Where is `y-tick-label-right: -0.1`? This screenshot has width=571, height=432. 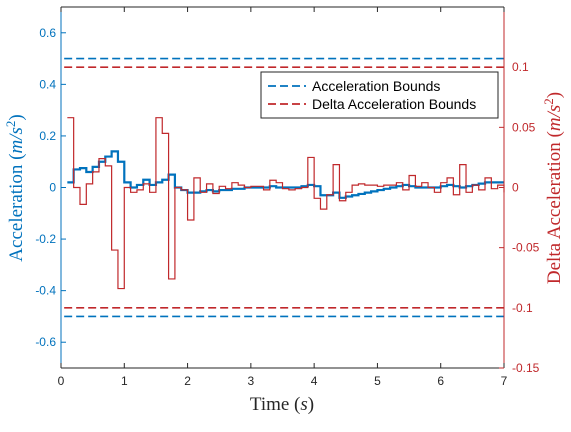
y-tick-label-right: -0.1 is located at coordinates (522, 308).